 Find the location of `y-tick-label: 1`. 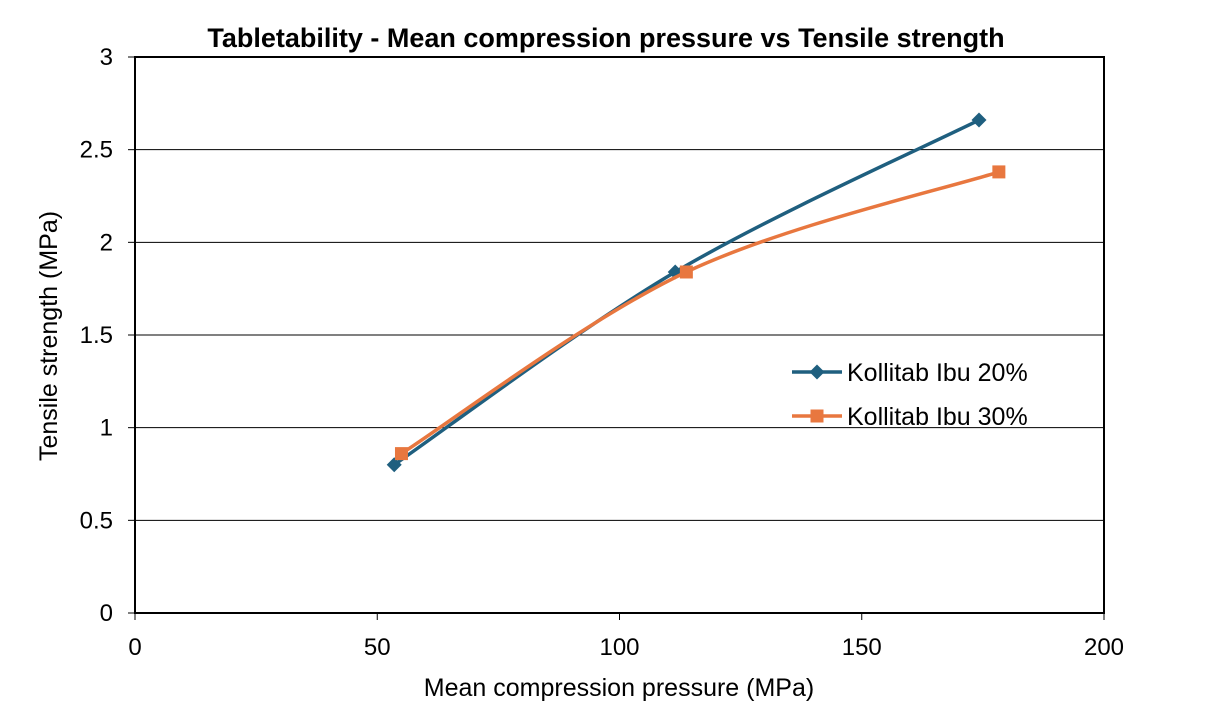

y-tick-label: 1 is located at coordinates (106, 428).